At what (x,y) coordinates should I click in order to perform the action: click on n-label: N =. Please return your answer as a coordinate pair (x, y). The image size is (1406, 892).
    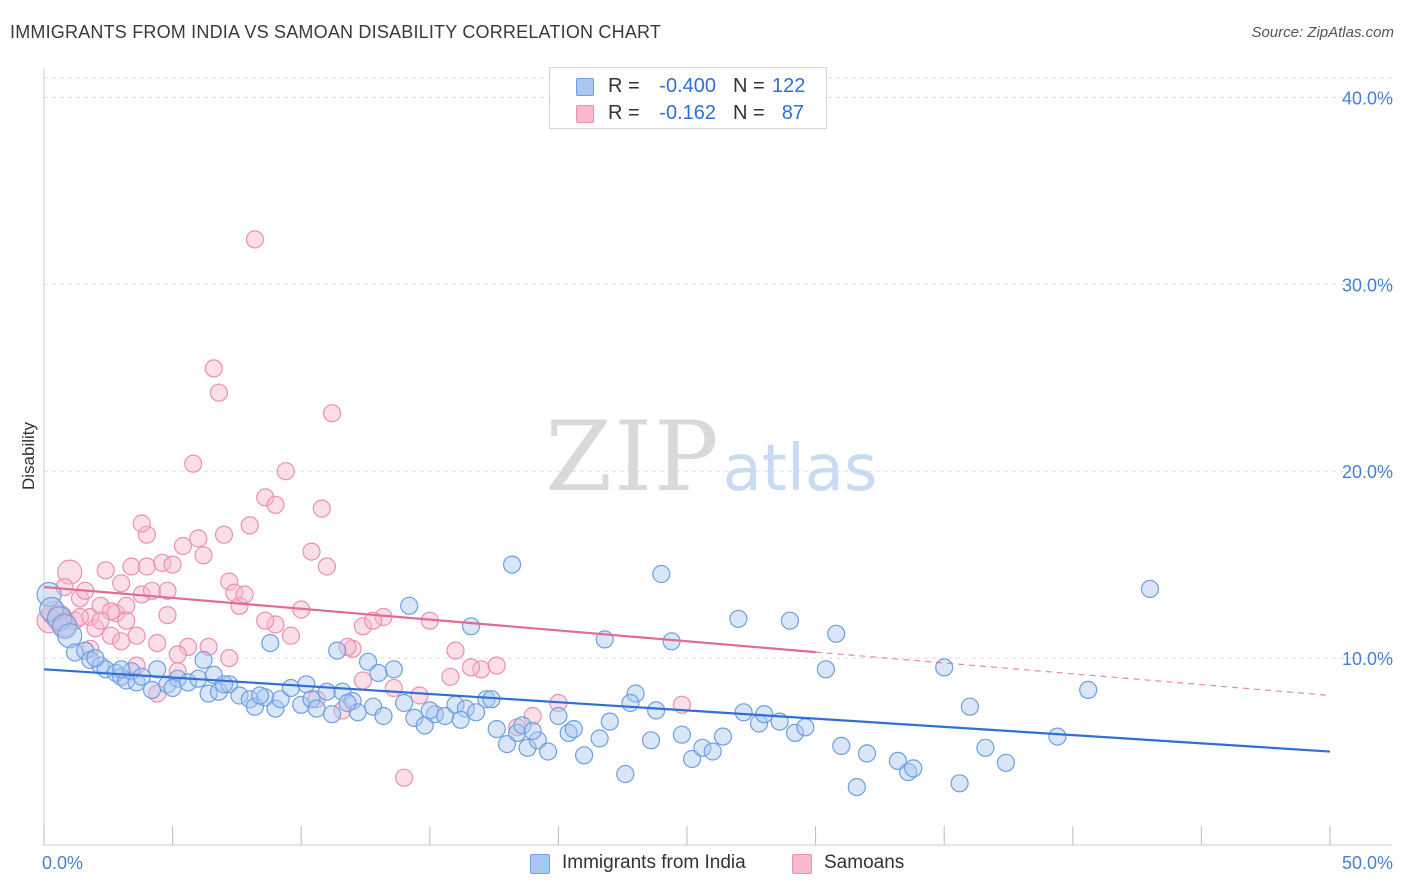
    Looking at the image, I should click on (749, 113).